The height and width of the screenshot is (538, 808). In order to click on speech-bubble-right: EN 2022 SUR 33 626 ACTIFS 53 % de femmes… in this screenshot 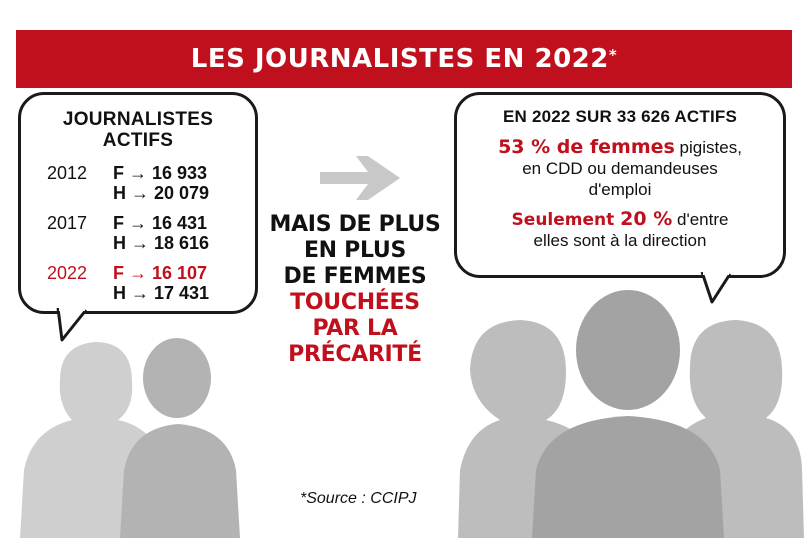, I will do `click(620, 185)`.